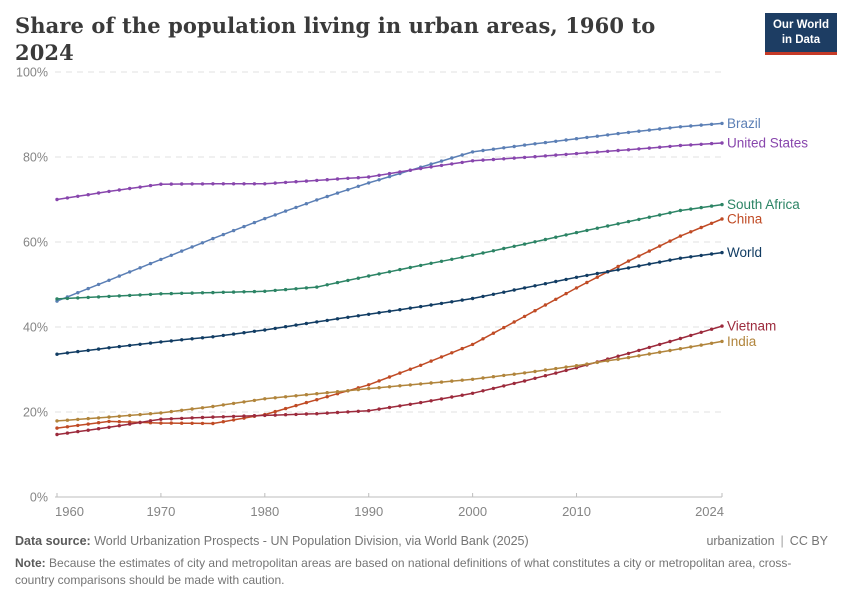 This screenshot has height=600, width=850. I want to click on logo-line1: Our World, so click(800, 25).